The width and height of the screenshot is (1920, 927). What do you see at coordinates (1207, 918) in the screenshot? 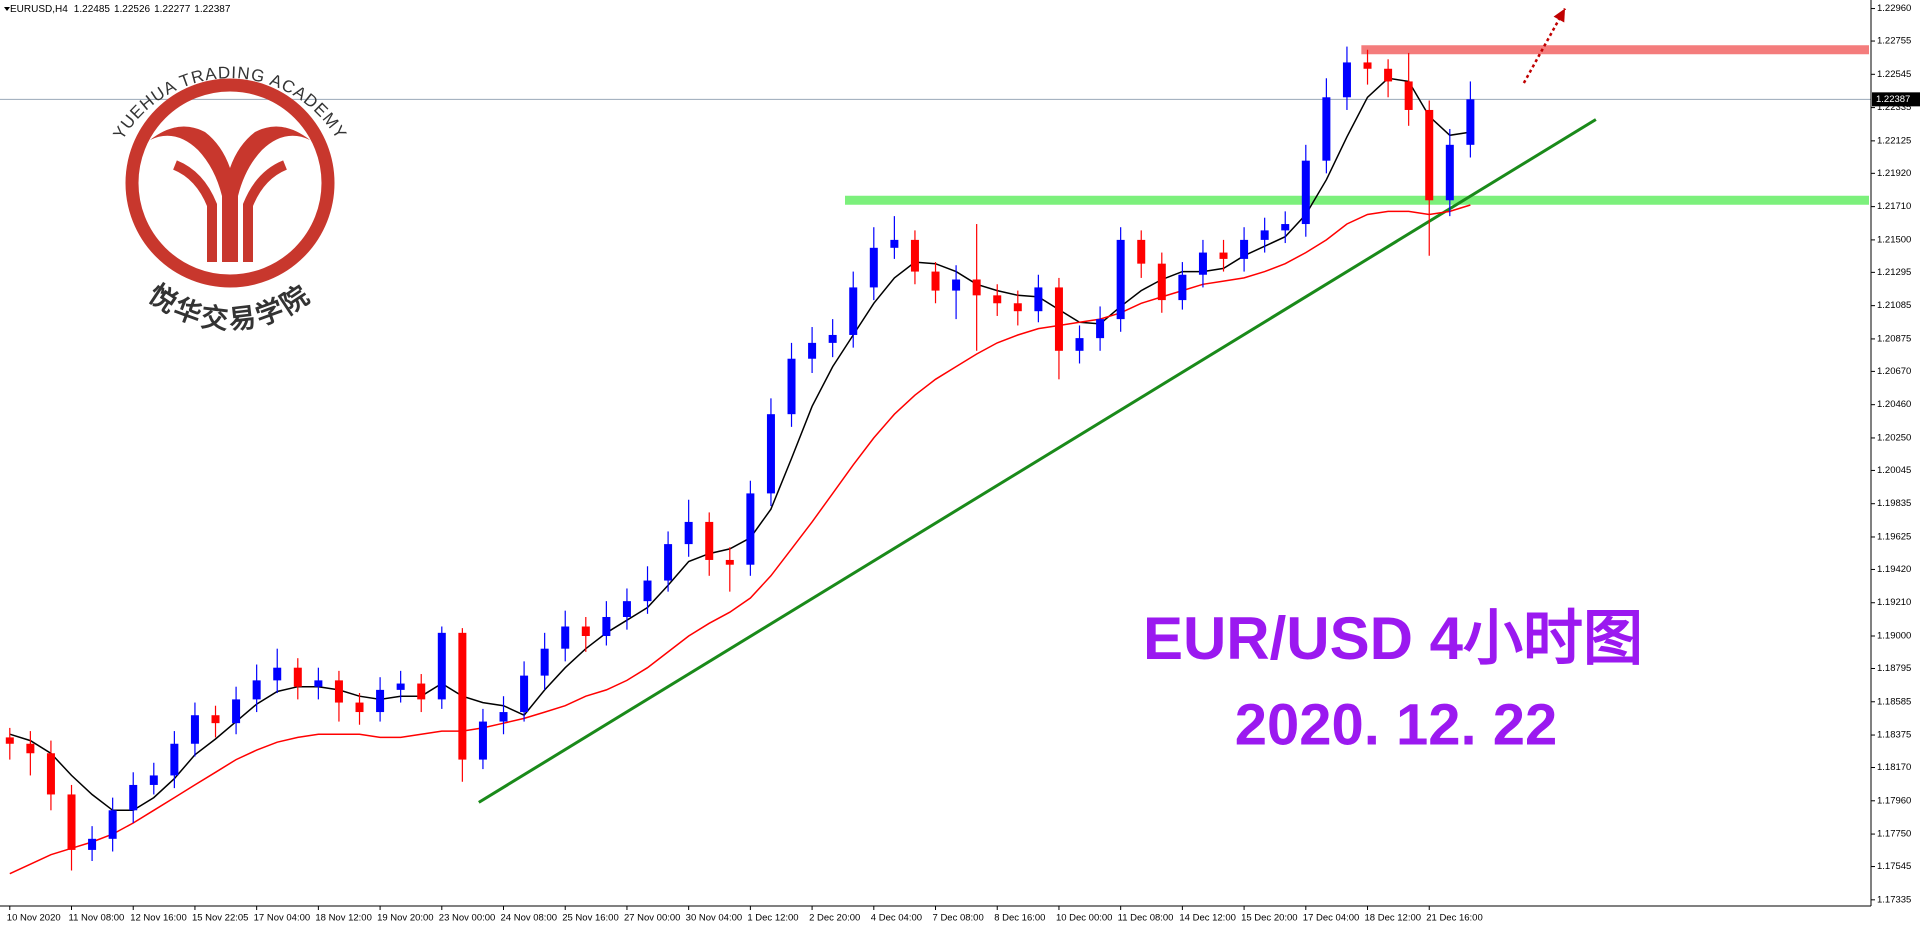
I see `x-tick-label: 14 Dec 12:00` at bounding box center [1207, 918].